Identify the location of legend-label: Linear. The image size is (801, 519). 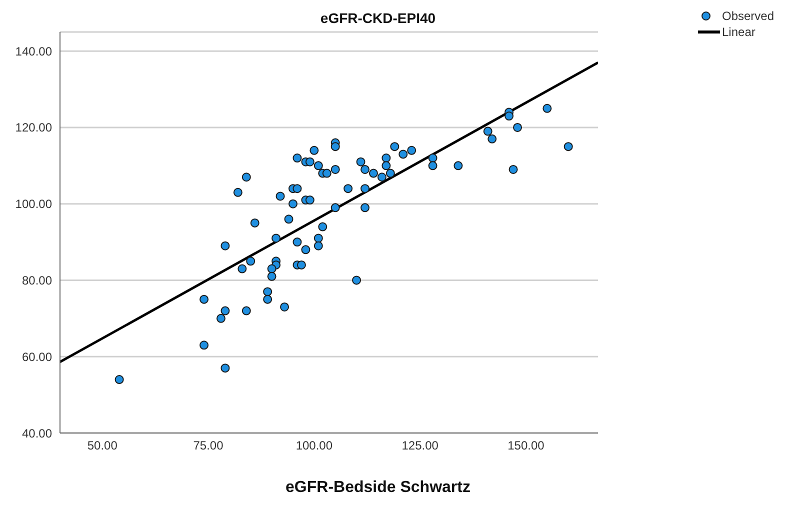
(739, 32).